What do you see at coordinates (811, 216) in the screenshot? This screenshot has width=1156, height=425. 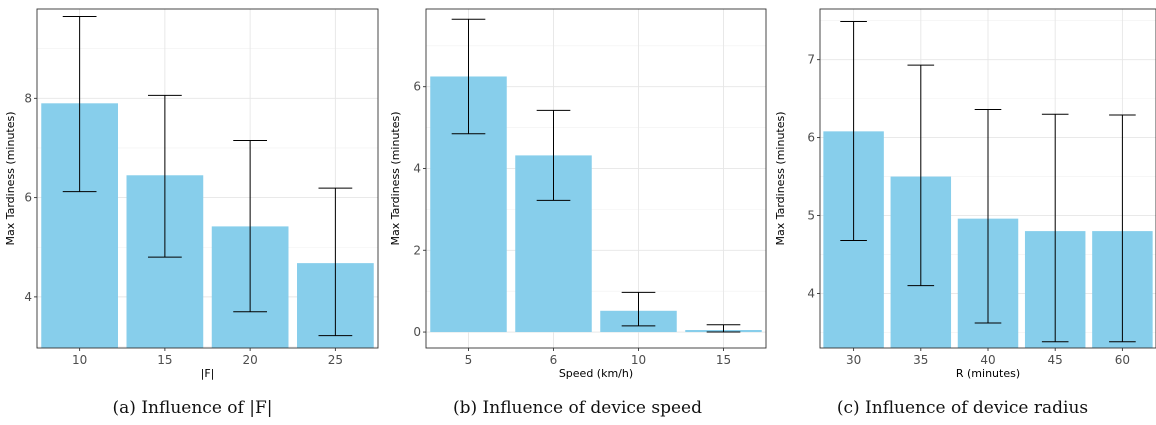 I see `y-tick-label: 5` at bounding box center [811, 216].